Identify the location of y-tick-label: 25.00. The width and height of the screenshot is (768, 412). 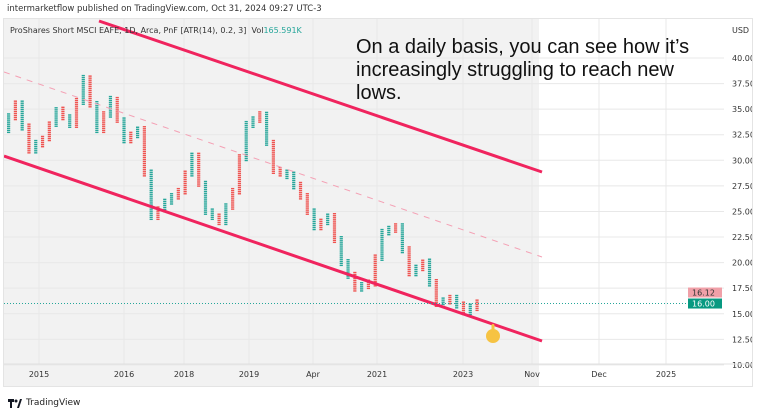
(742, 211).